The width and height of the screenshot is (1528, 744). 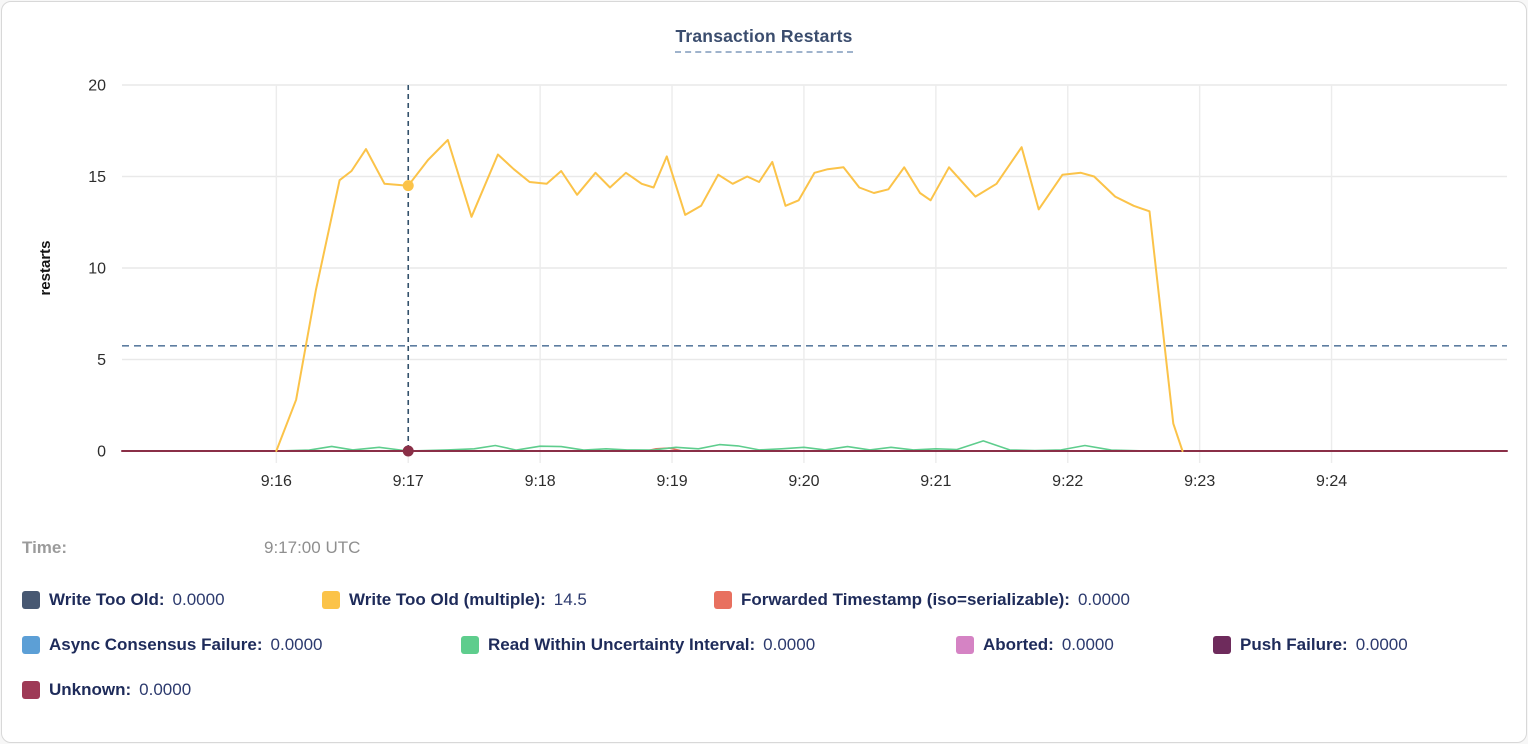 I want to click on x-tick-label: 9:19, so click(x=671, y=481).